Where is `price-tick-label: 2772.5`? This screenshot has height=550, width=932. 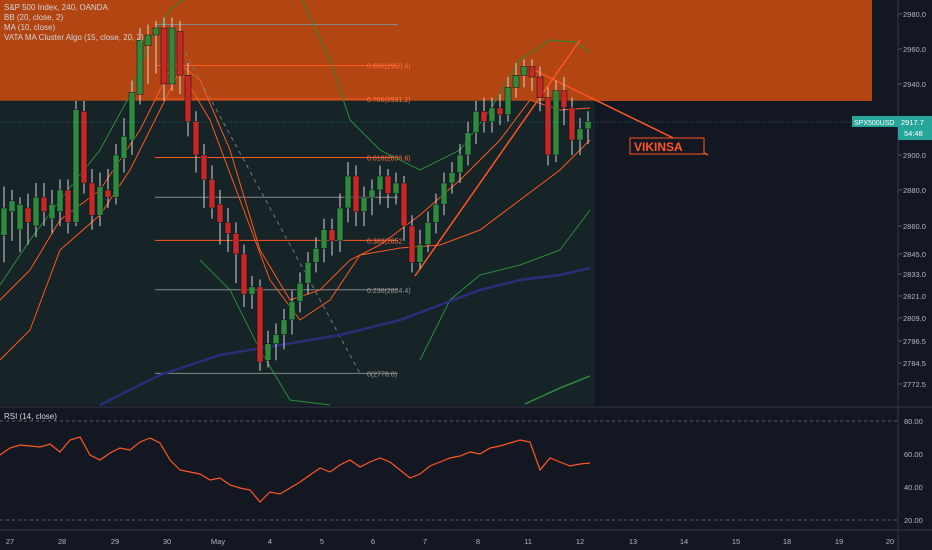
price-tick-label: 2772.5 is located at coordinates (914, 384).